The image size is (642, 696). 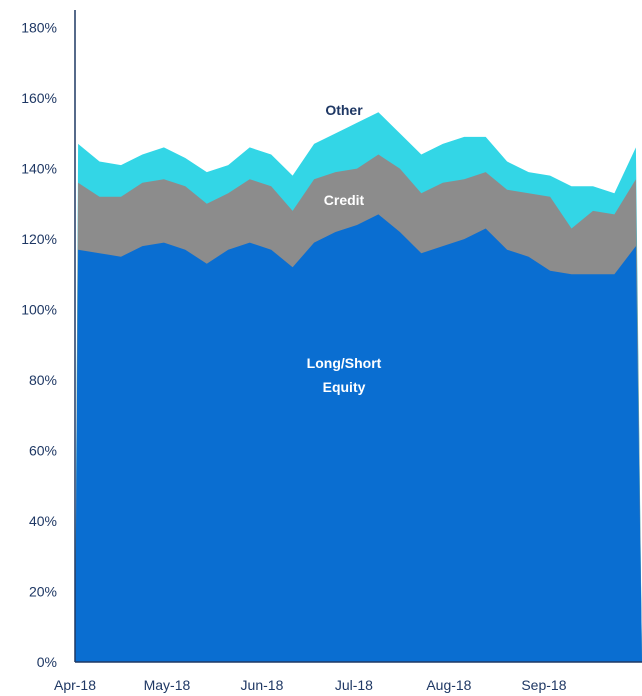 What do you see at coordinates (39, 98) in the screenshot?
I see `y-tick-160: 160%` at bounding box center [39, 98].